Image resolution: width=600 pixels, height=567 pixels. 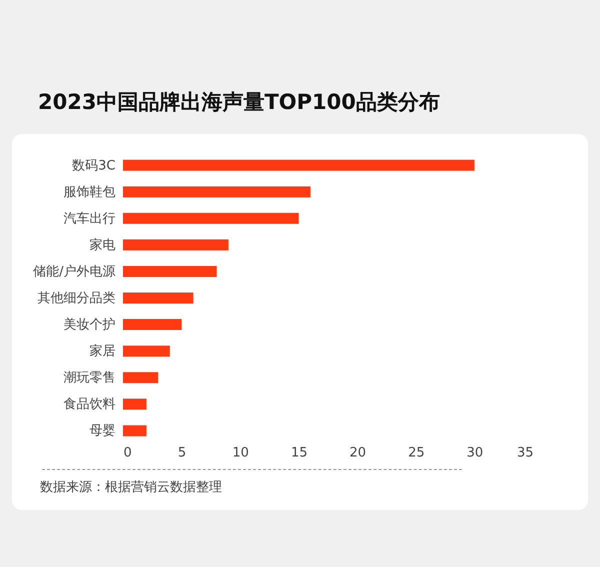 I want to click on x-tick-label: 35, so click(x=525, y=453).